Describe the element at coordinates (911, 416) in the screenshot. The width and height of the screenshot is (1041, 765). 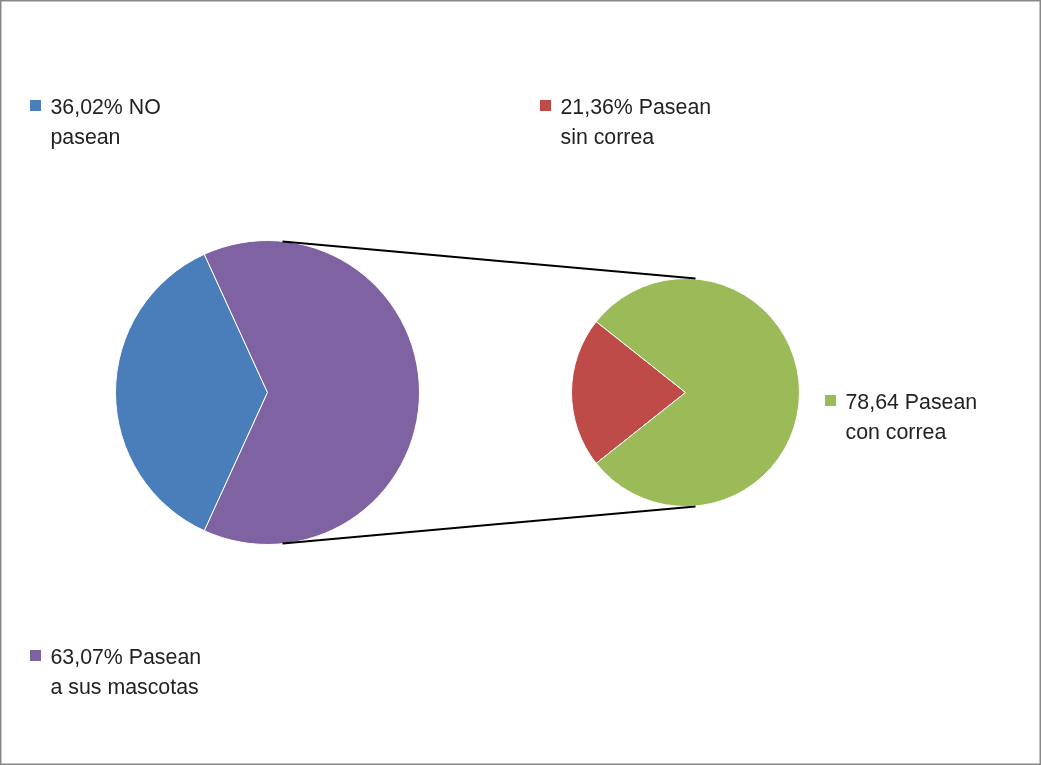
I see `legend-label: 78,64 Pasean con correa` at that location.